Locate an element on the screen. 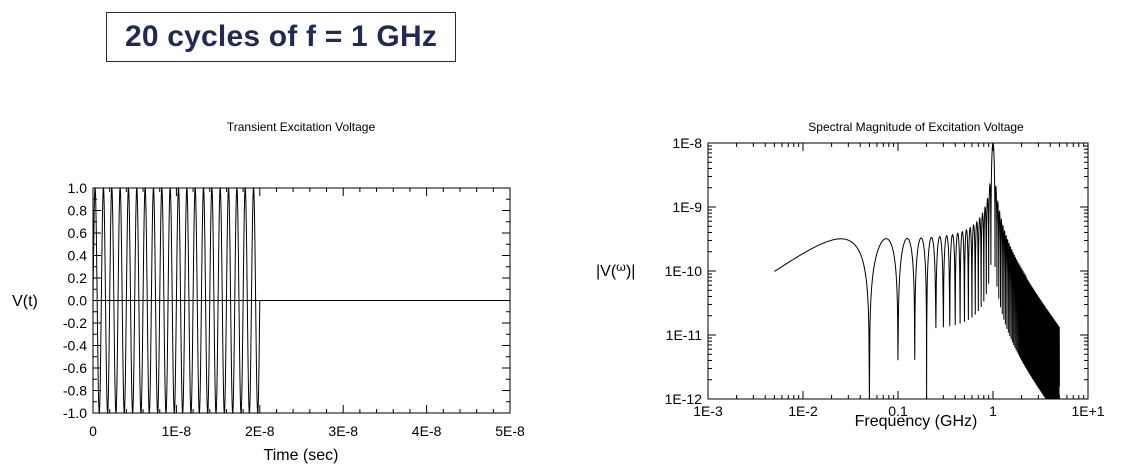  spectral-x-tick-labels: 1E-3 1E-2 0.1 1 1E+1 is located at coordinates (899, 411).